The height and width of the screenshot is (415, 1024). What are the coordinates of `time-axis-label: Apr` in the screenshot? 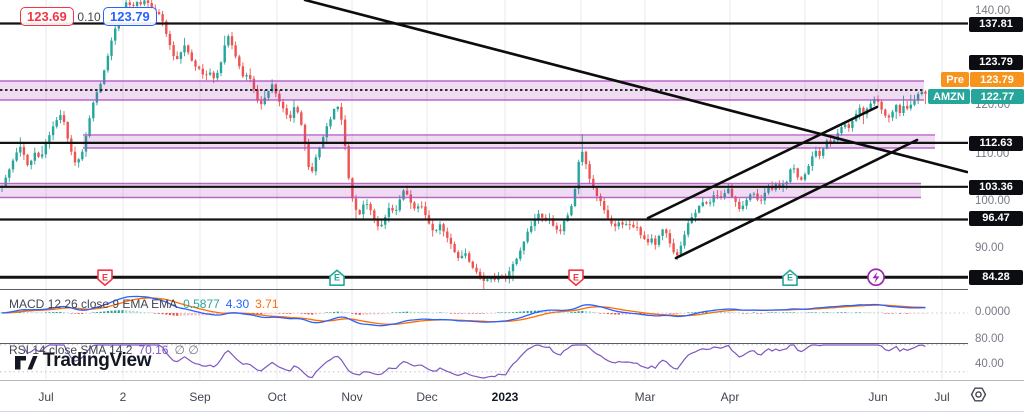 It's located at (730, 397).